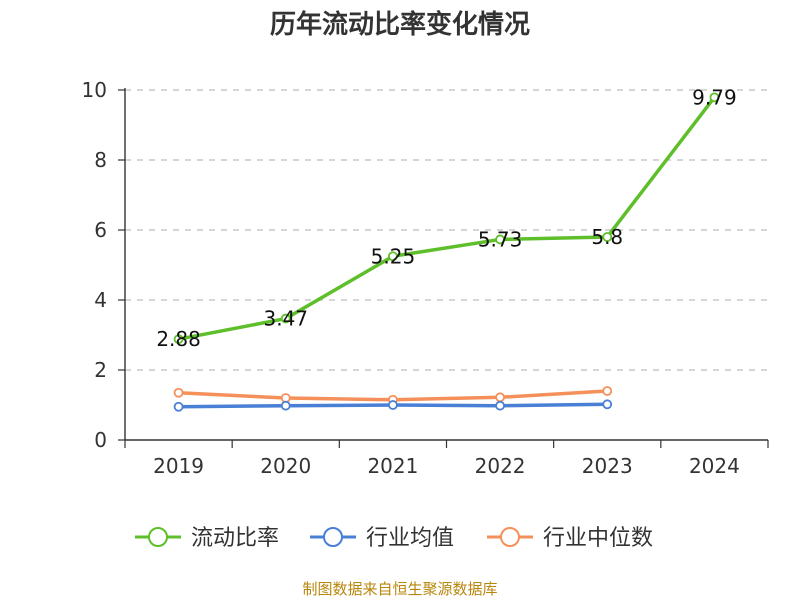 This screenshot has width=800, height=600. I want to click on x-tick-label: 2020, so click(285, 466).